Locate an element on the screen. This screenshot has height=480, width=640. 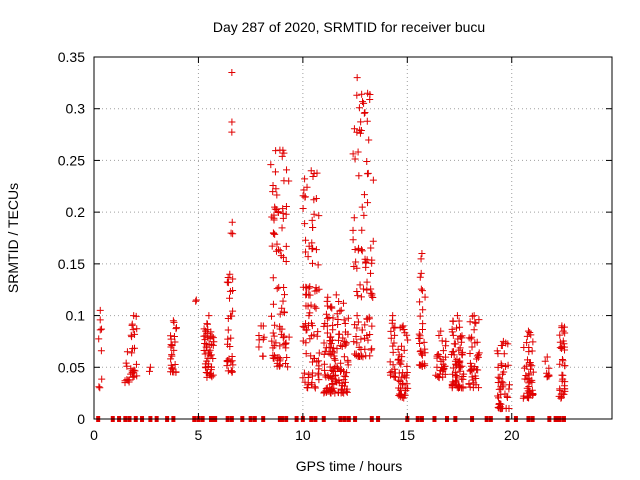
y-tick-label: 0.15 is located at coordinates (71, 264).